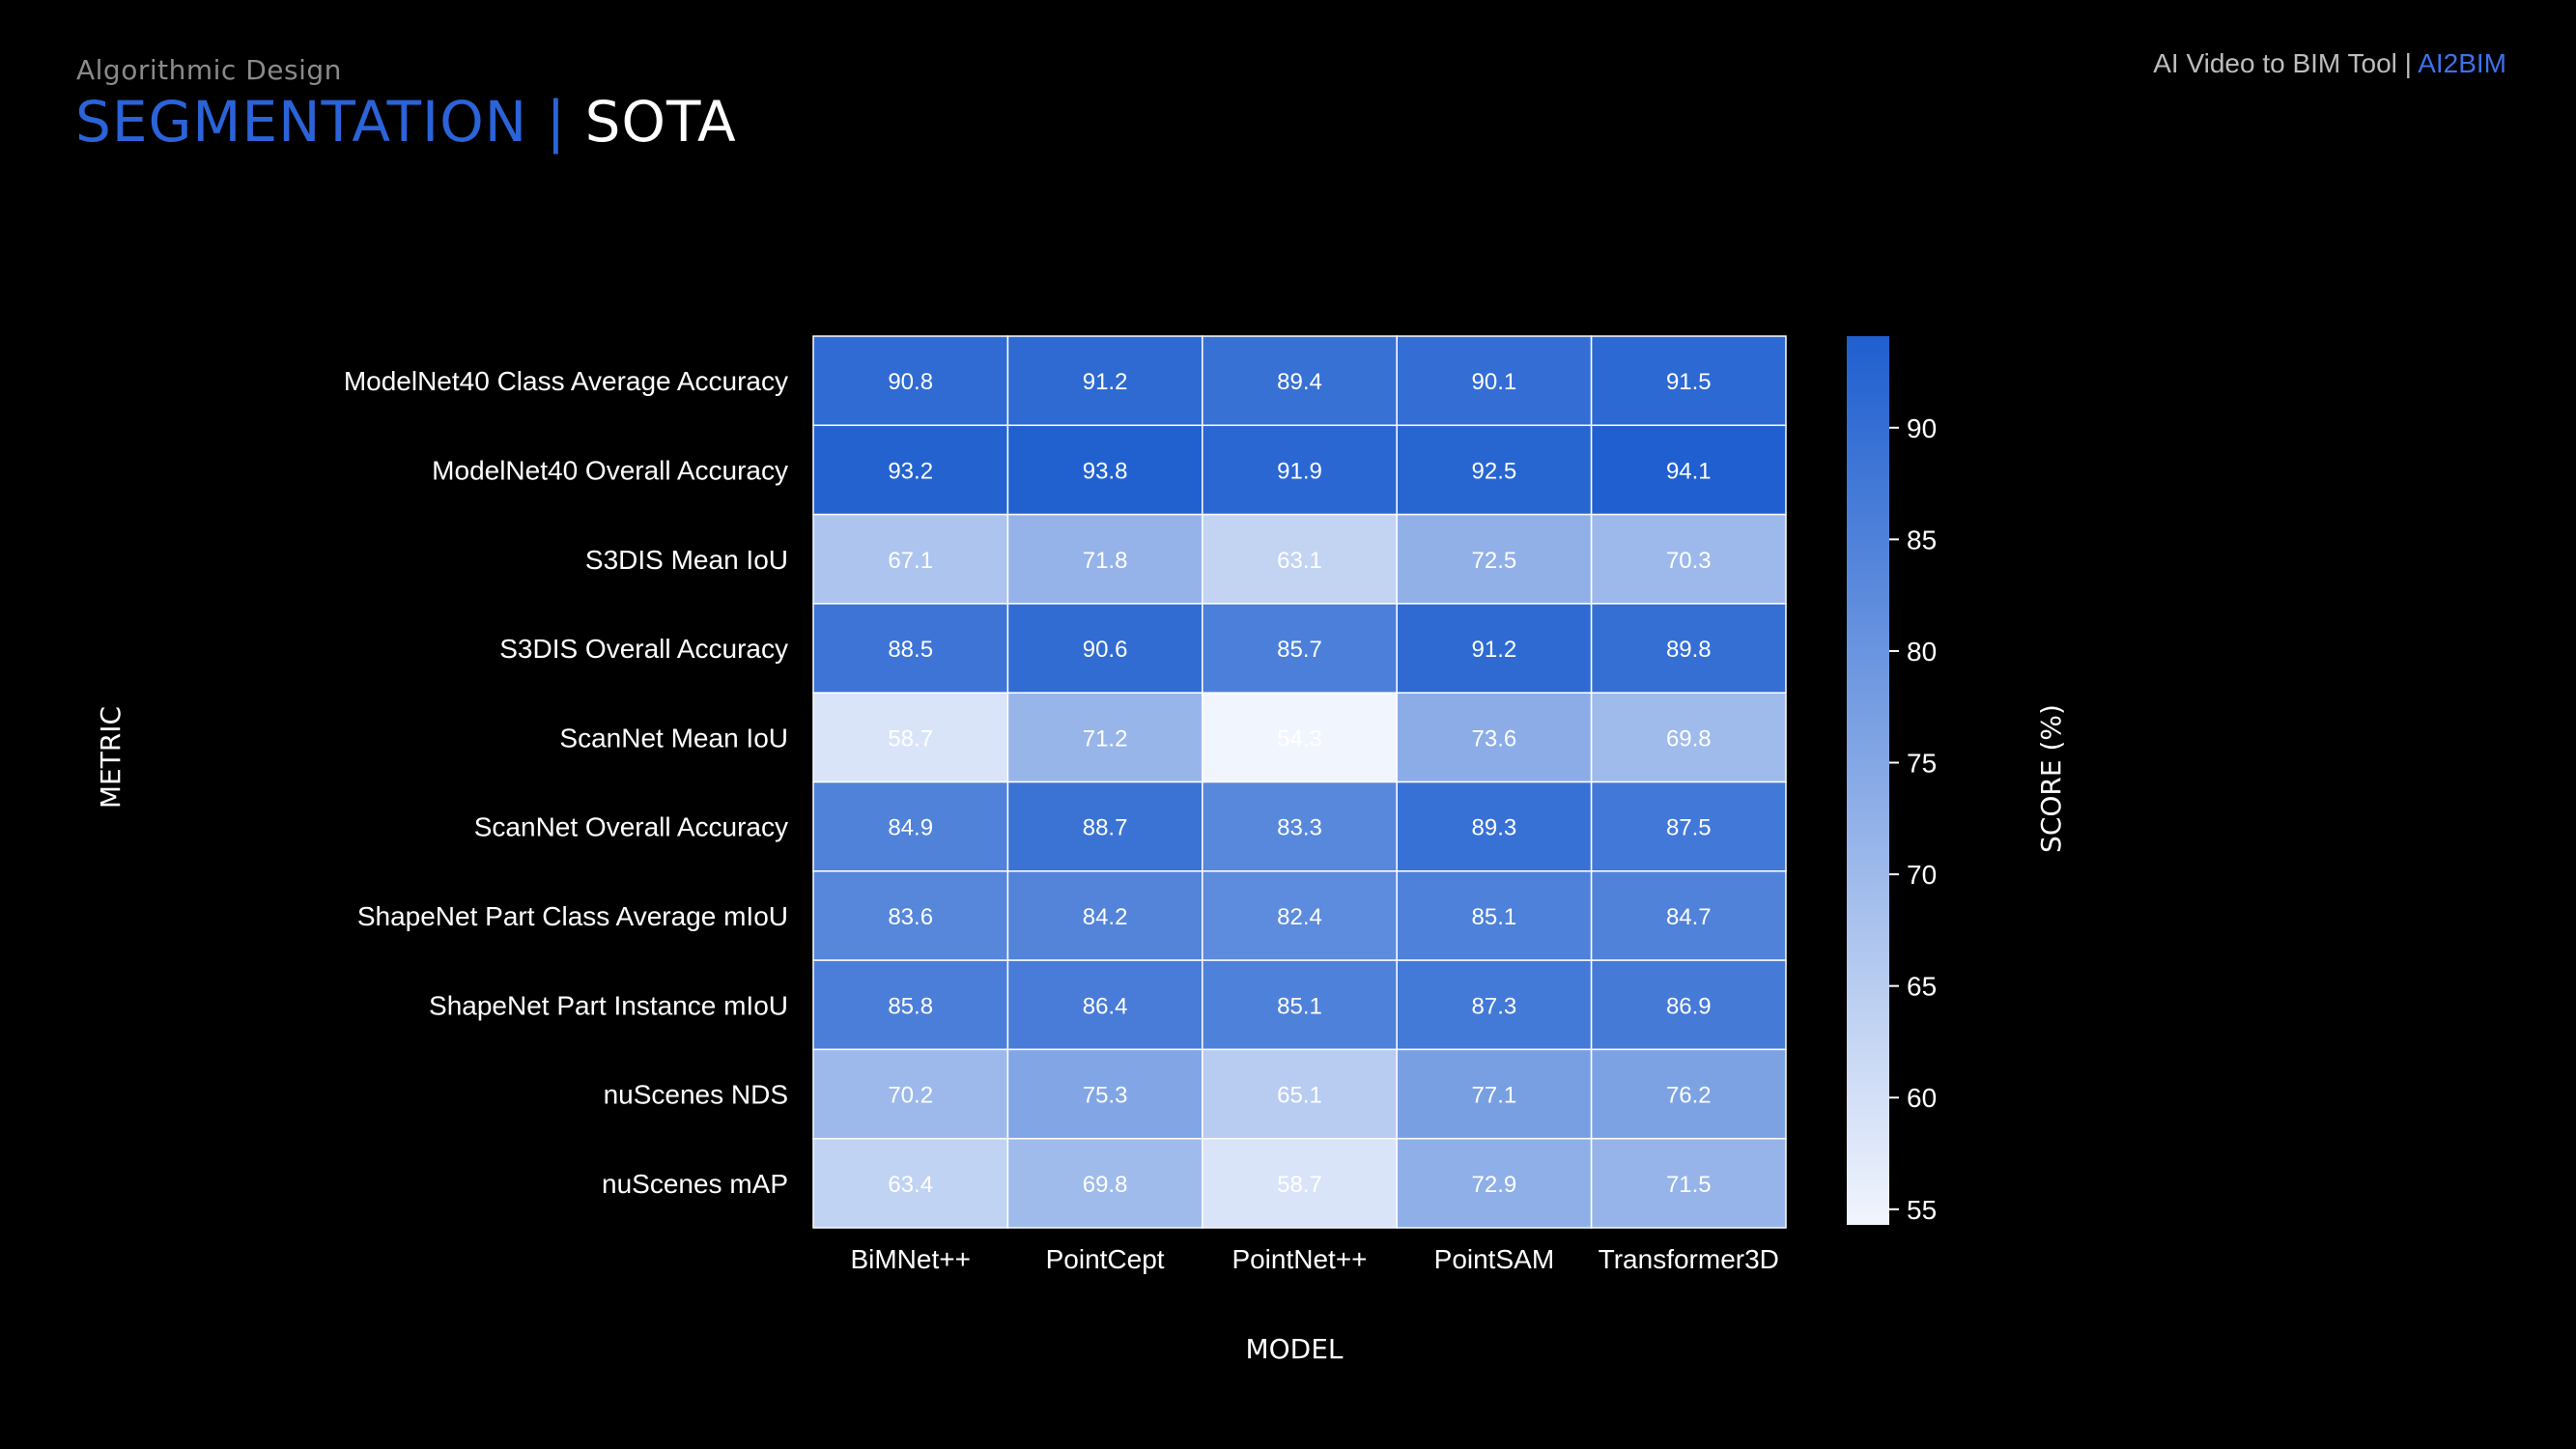 The height and width of the screenshot is (1449, 2576). I want to click on cell-value-label: 83.3, so click(1299, 828).